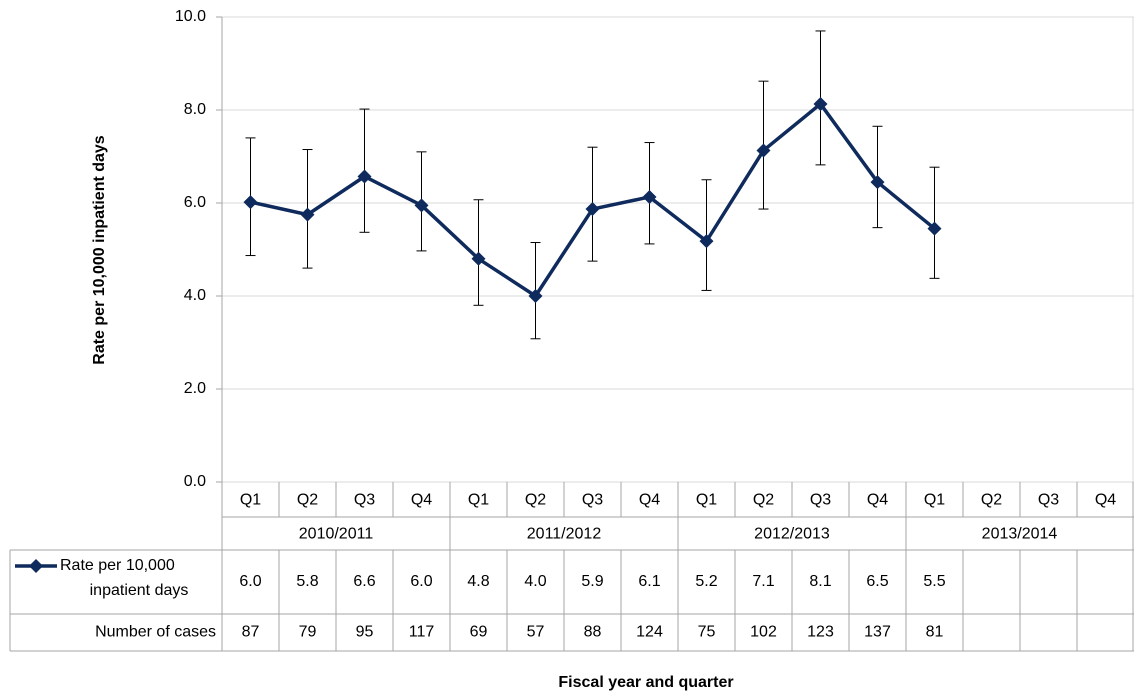 Image resolution: width=1134 pixels, height=694 pixels. Describe the element at coordinates (707, 632) in the screenshot. I see `table-value: 75` at that location.